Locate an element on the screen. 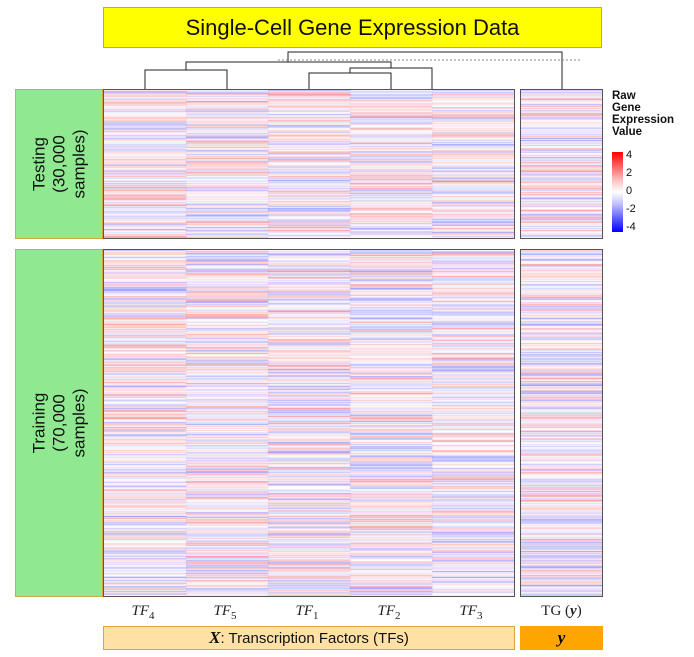 The image size is (694, 657). legend-title: Raw Gene Expression Value is located at coordinates (643, 114).